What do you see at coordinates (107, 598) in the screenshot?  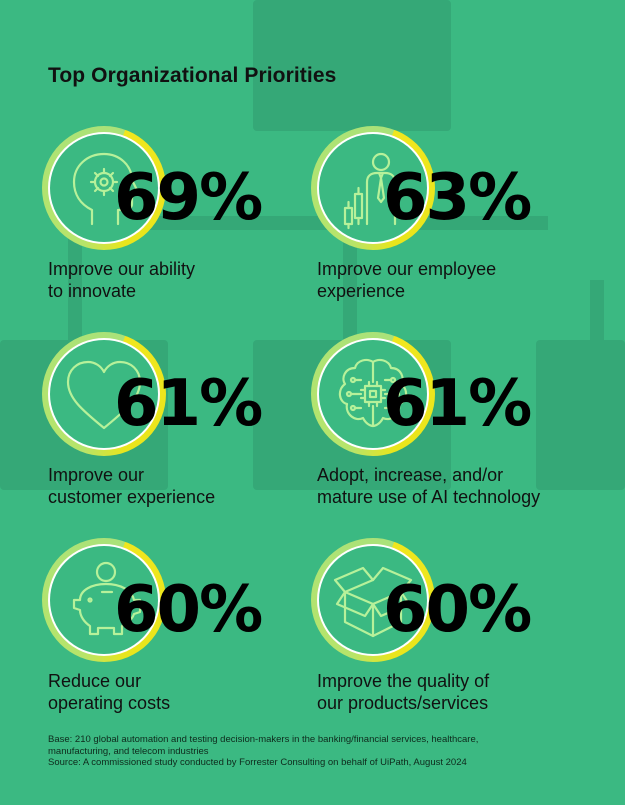 I see `piggy-bank-icon` at bounding box center [107, 598].